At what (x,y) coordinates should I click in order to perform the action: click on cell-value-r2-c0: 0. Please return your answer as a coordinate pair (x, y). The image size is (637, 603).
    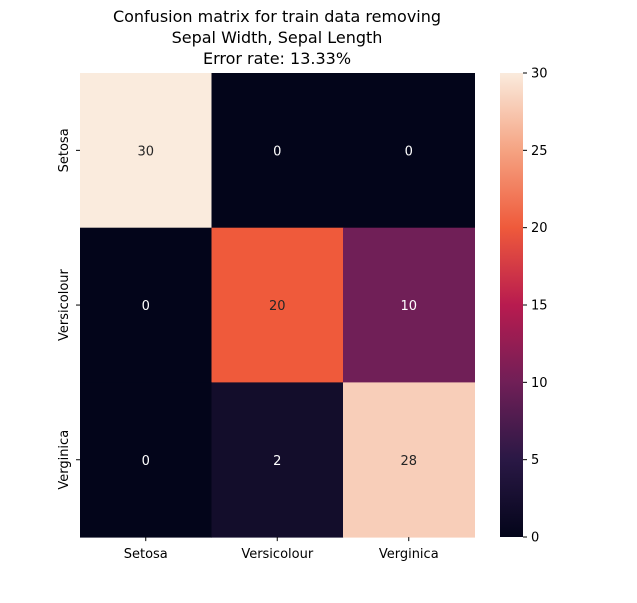
    Looking at the image, I should click on (146, 461).